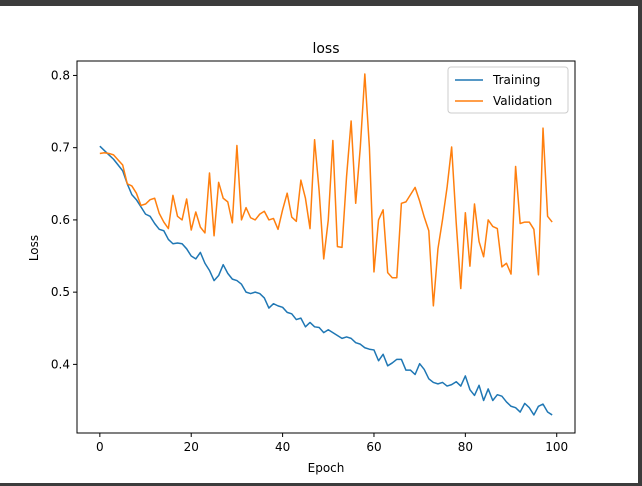  Describe the element at coordinates (282, 447) in the screenshot. I see `x-tick-label: 40` at that location.